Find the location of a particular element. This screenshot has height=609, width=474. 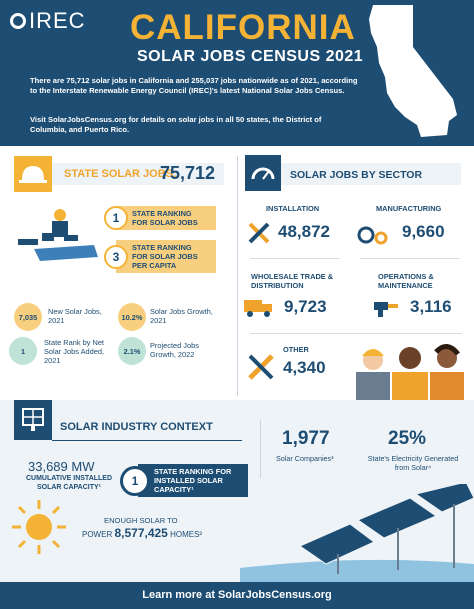

rank-solar-jobs: 1 STATE RANKING FOR SOLAR JOBS is located at coordinates (160, 218).